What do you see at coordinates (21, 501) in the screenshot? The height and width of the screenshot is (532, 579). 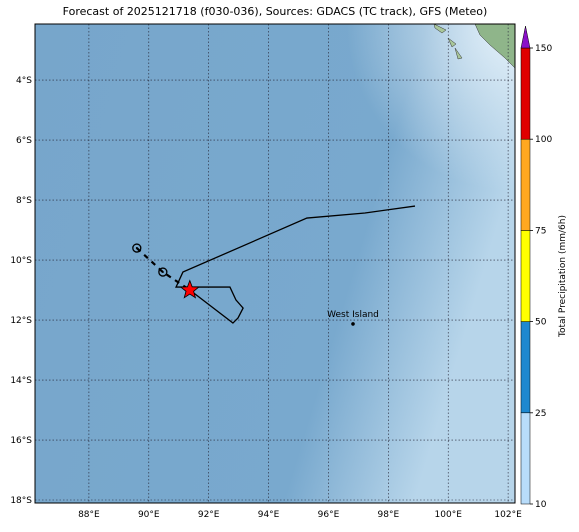 I see `lat-tick-label: 18°S` at bounding box center [21, 501].